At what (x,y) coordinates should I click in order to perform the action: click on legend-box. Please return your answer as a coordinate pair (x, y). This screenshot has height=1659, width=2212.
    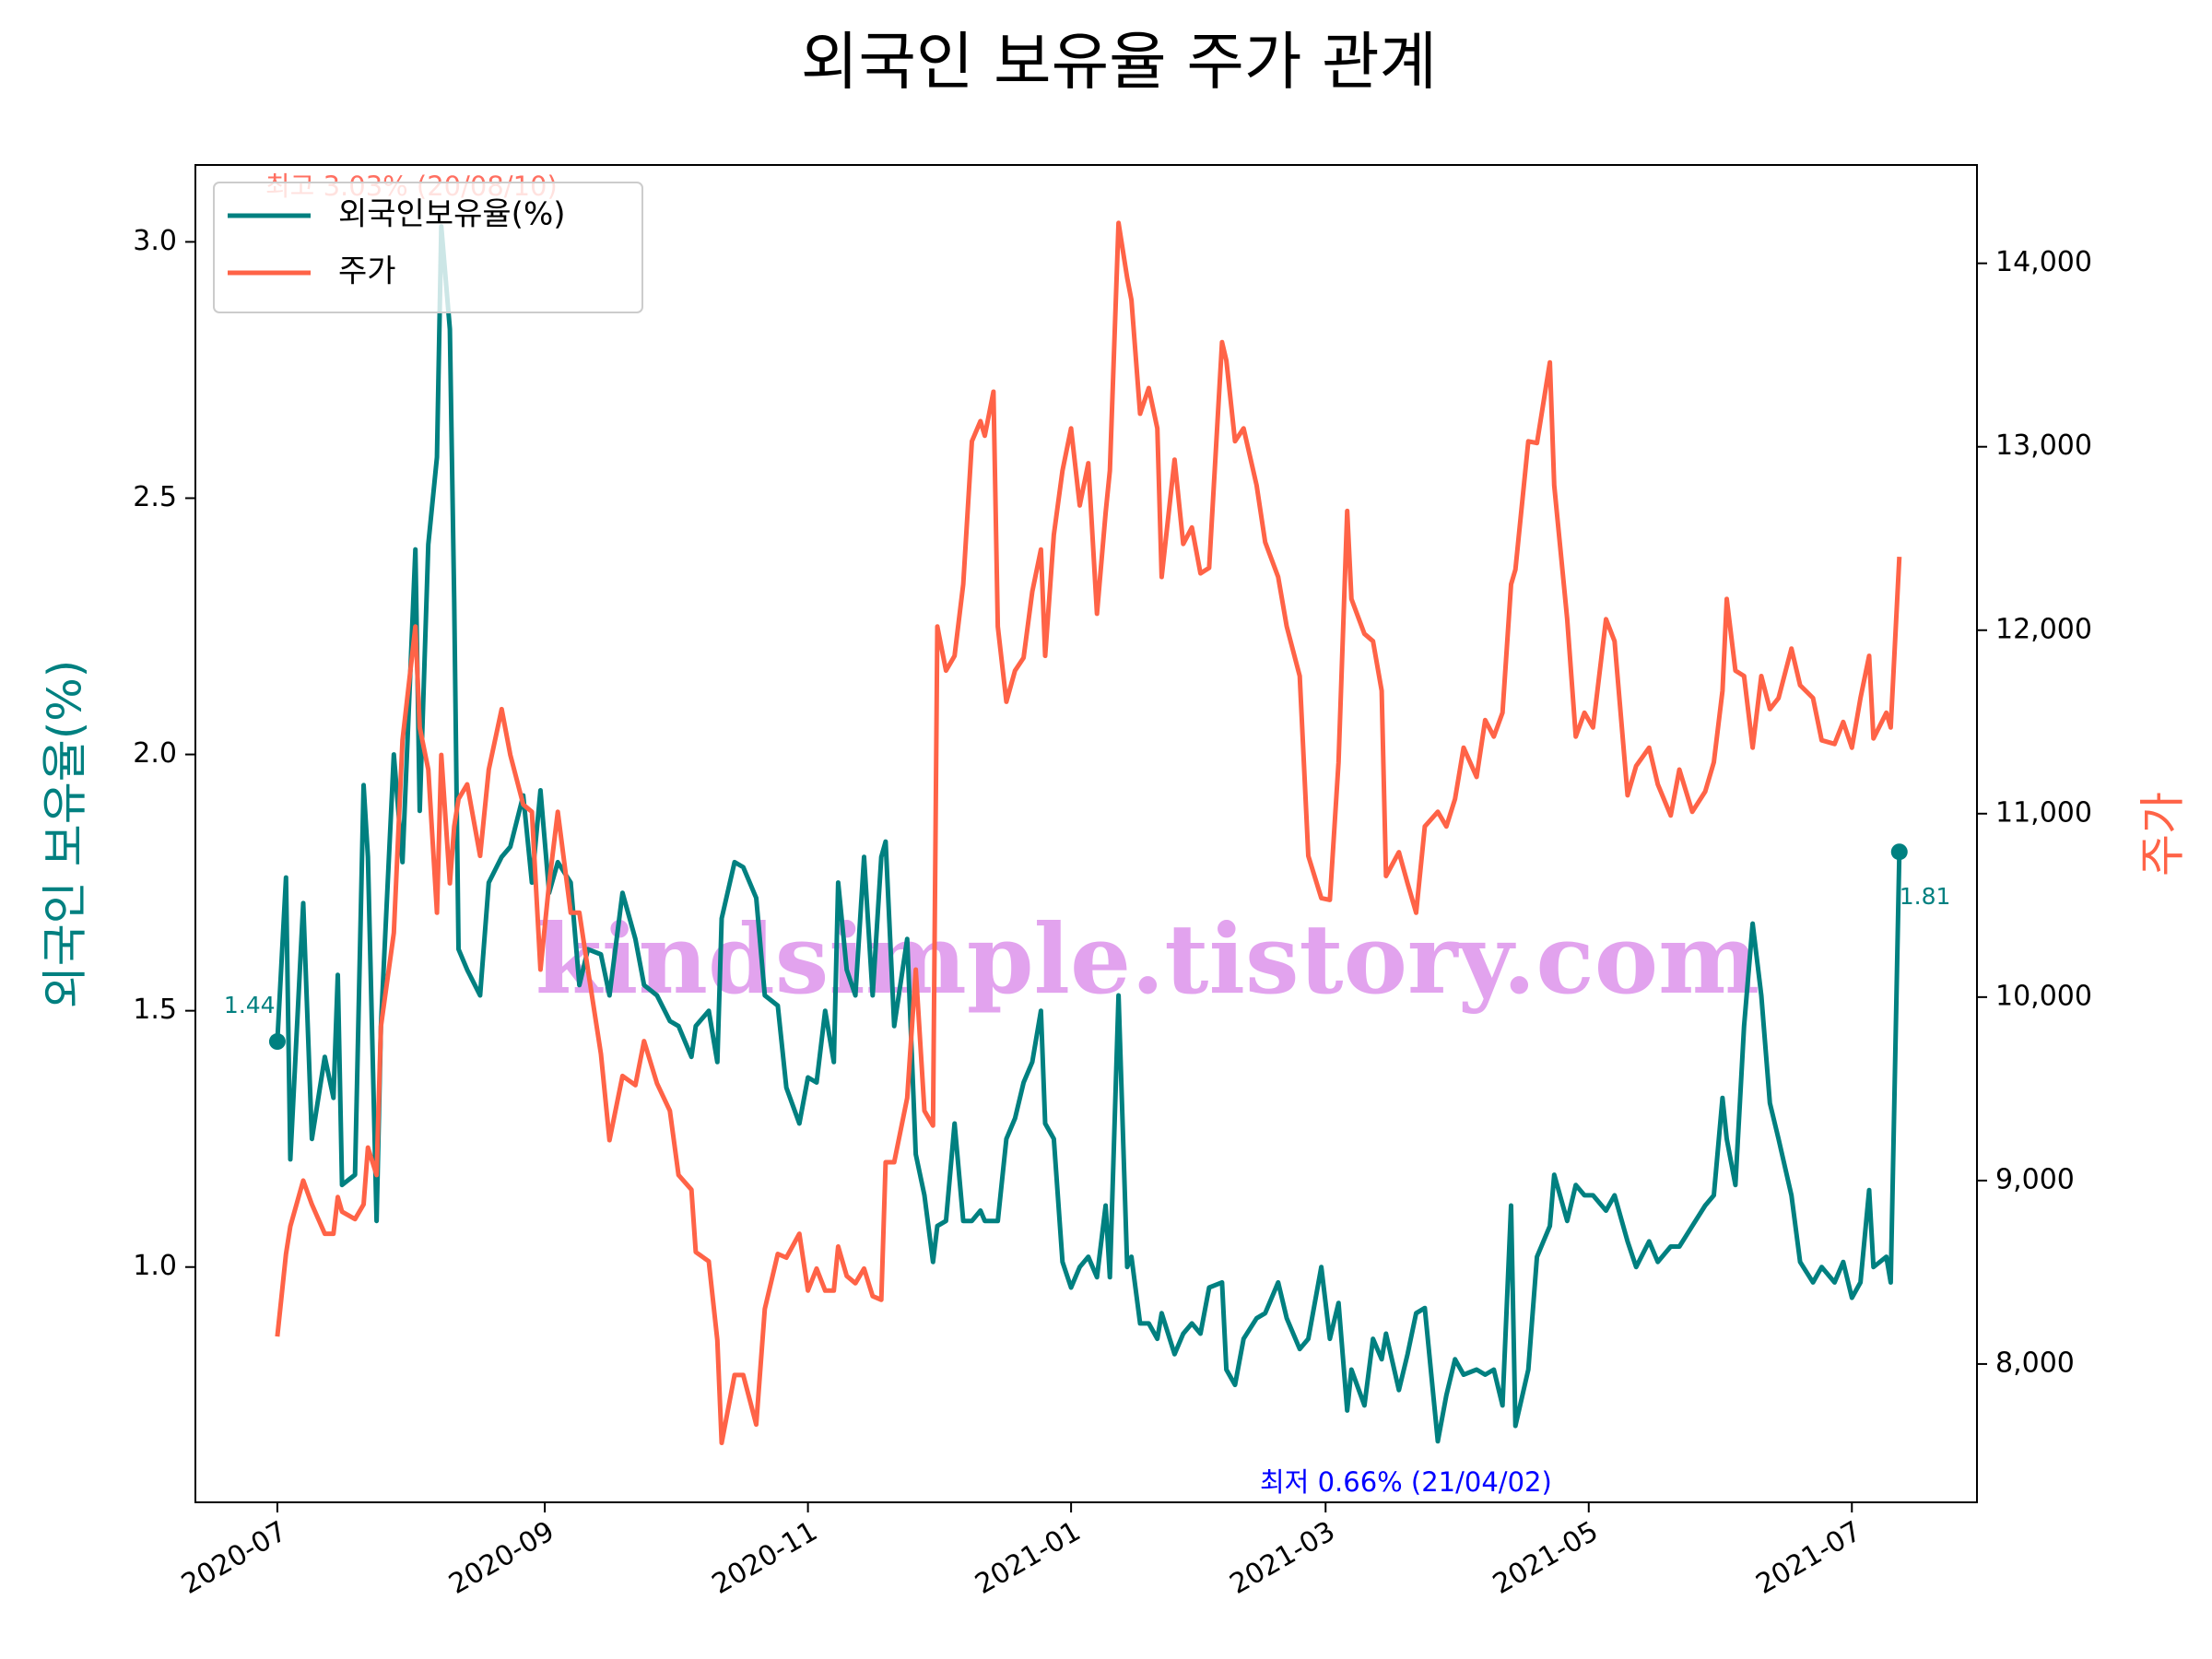
    Looking at the image, I should click on (428, 247).